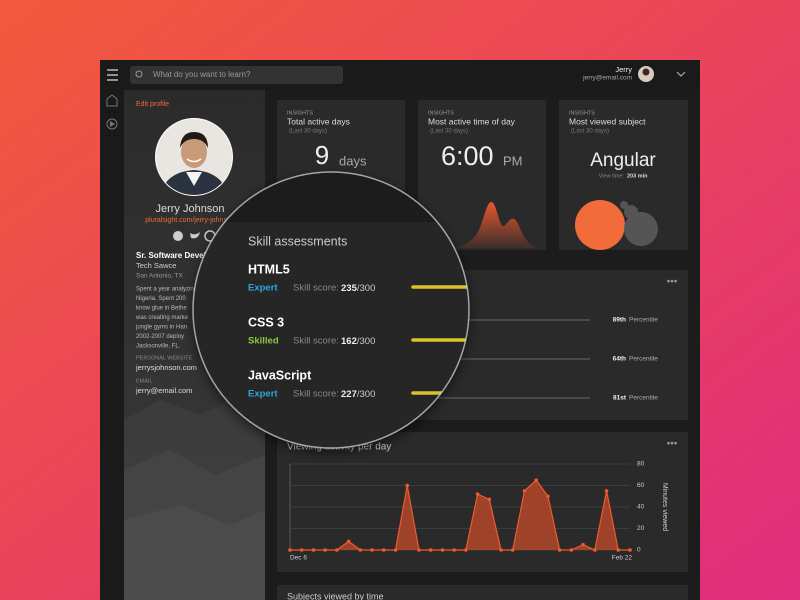 This screenshot has height=600, width=800. Describe the element at coordinates (639, 550) in the screenshot. I see `y-tick-label: 0` at that location.